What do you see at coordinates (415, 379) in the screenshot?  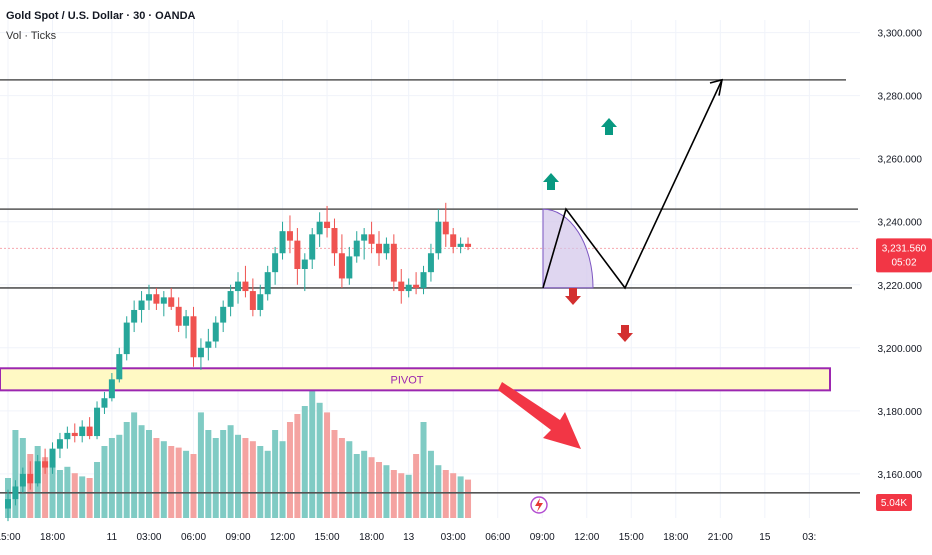 I see `pivot-zone` at bounding box center [415, 379].